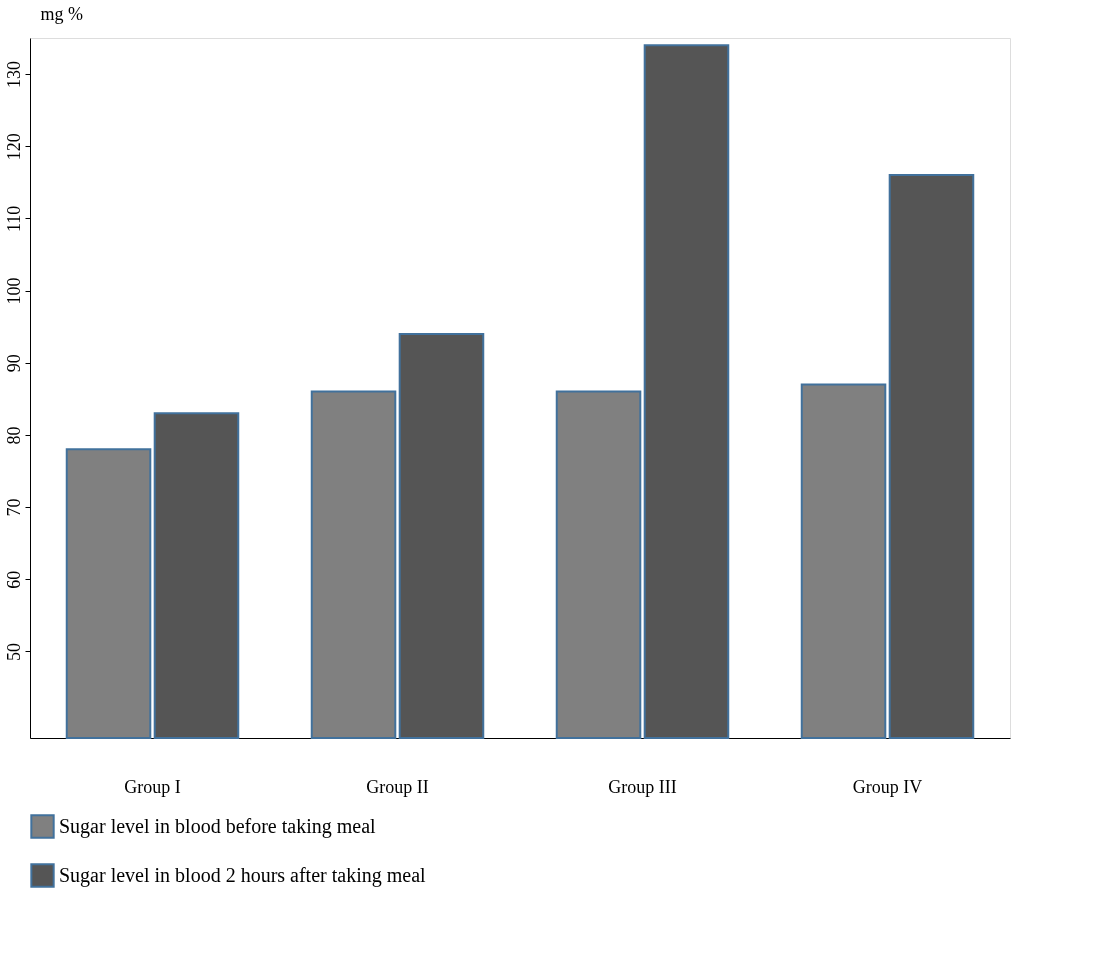  Describe the element at coordinates (13, 75) in the screenshot. I see `y-tick-label: 130` at that location.